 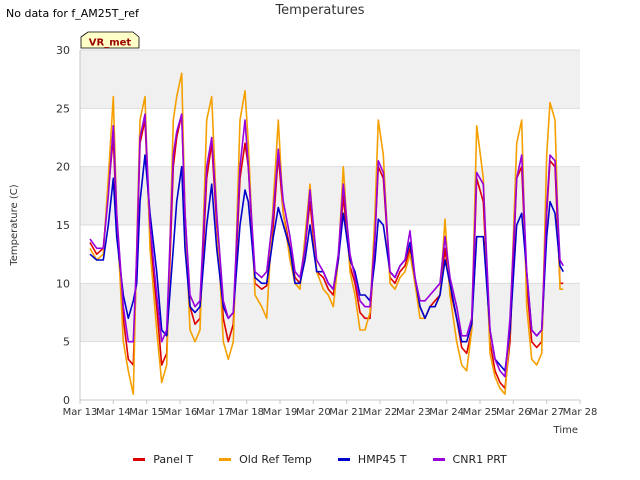 What do you see at coordinates (246, 412) in the screenshot?
I see `x-tick-label: Mar 18` at bounding box center [246, 412].